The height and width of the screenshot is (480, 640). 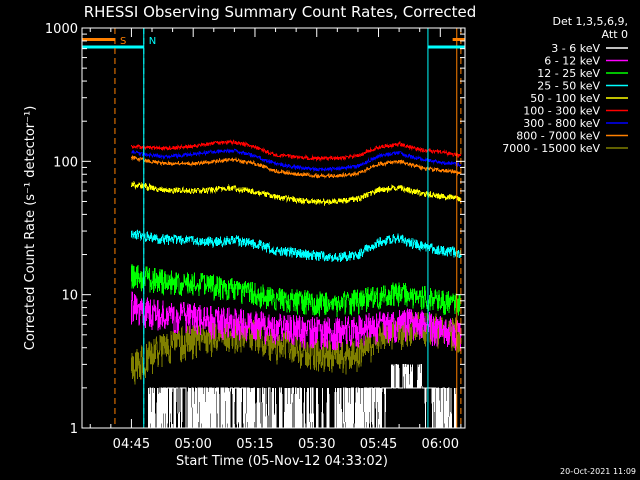 I want to click on x-tick-label-05:45: 05:45, so click(x=378, y=444).